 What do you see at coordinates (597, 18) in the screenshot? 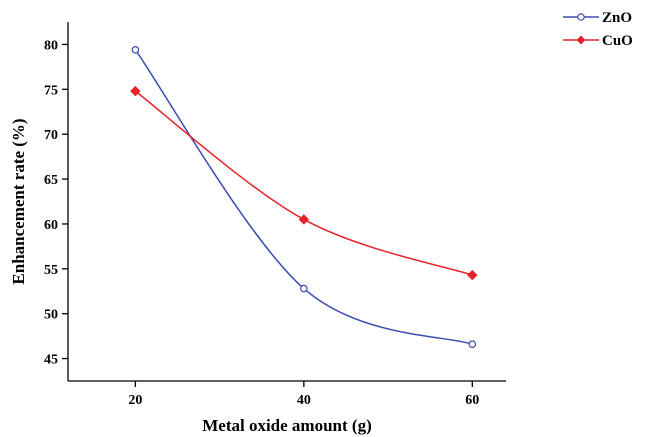
I see `legend-item-zno: ZnO` at bounding box center [597, 18].